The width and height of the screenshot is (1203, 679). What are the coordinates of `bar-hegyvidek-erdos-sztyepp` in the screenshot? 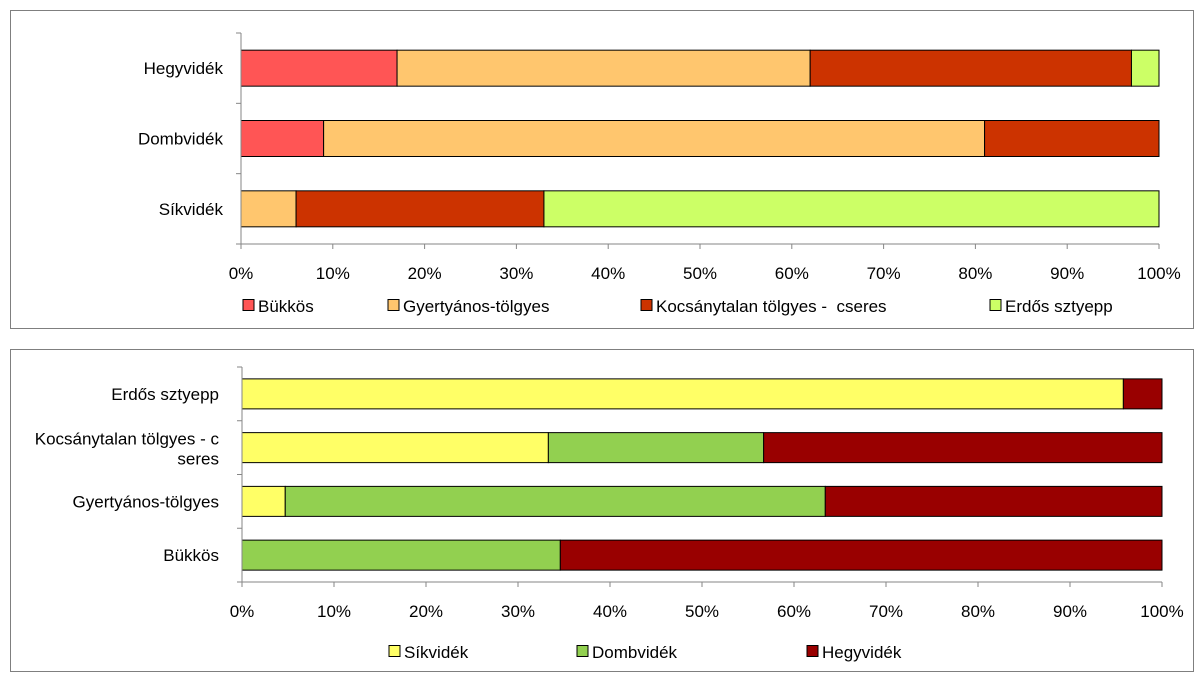 It's located at (1145, 68).